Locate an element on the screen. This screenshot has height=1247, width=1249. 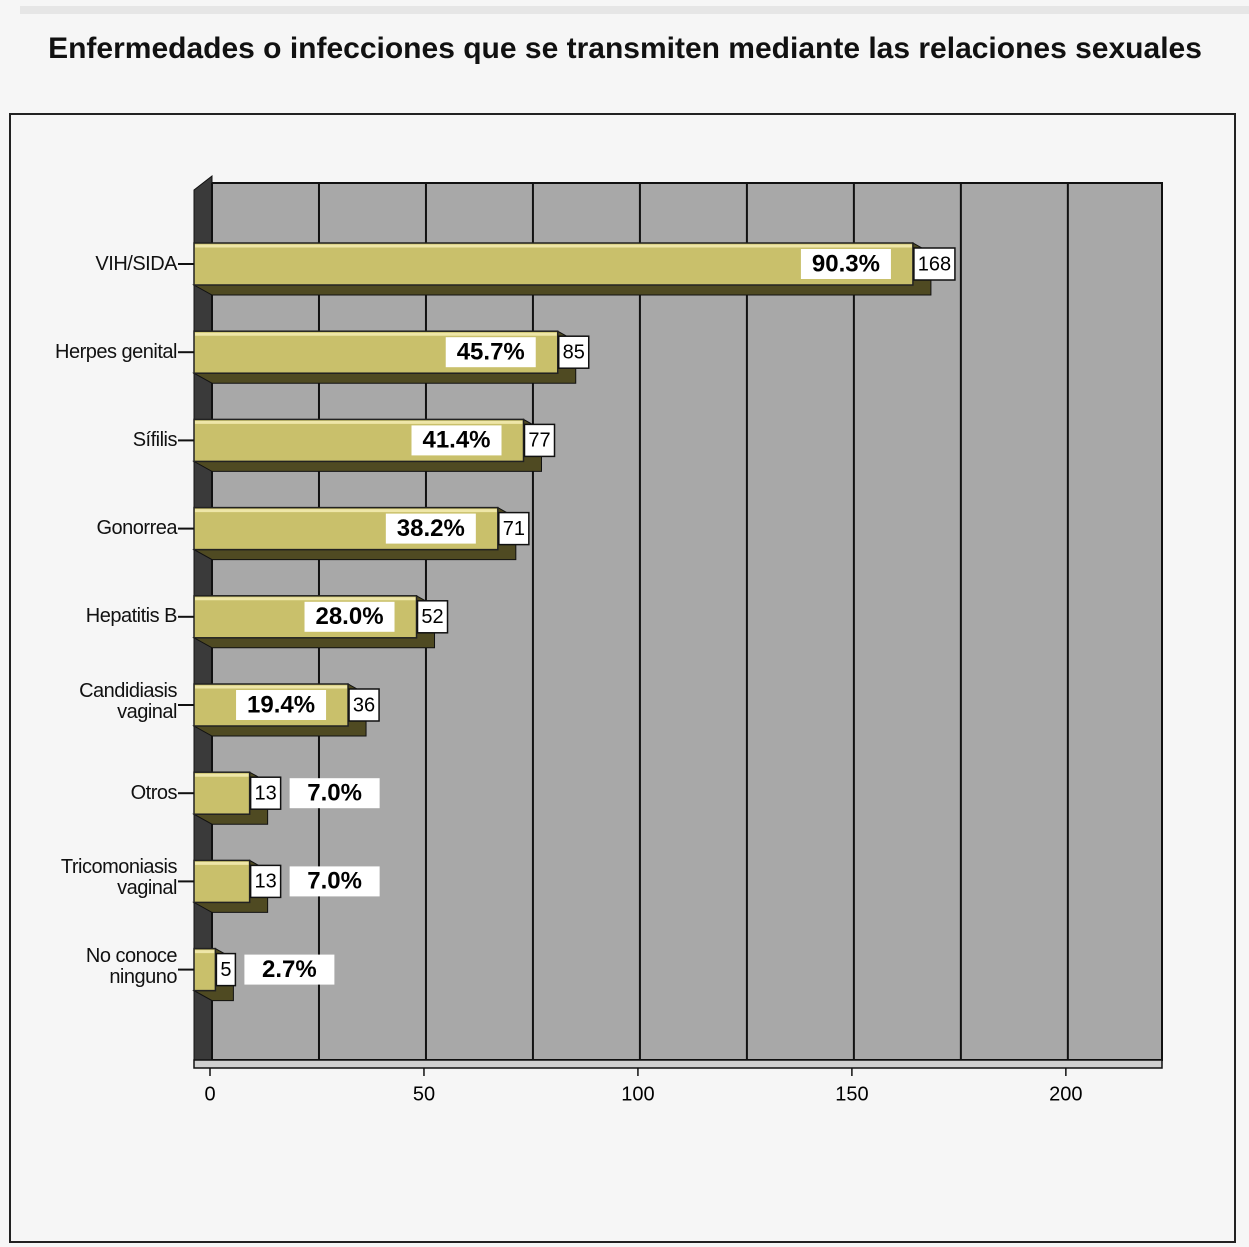
y-tick-label: Gonorrea is located at coordinates (137, 528).